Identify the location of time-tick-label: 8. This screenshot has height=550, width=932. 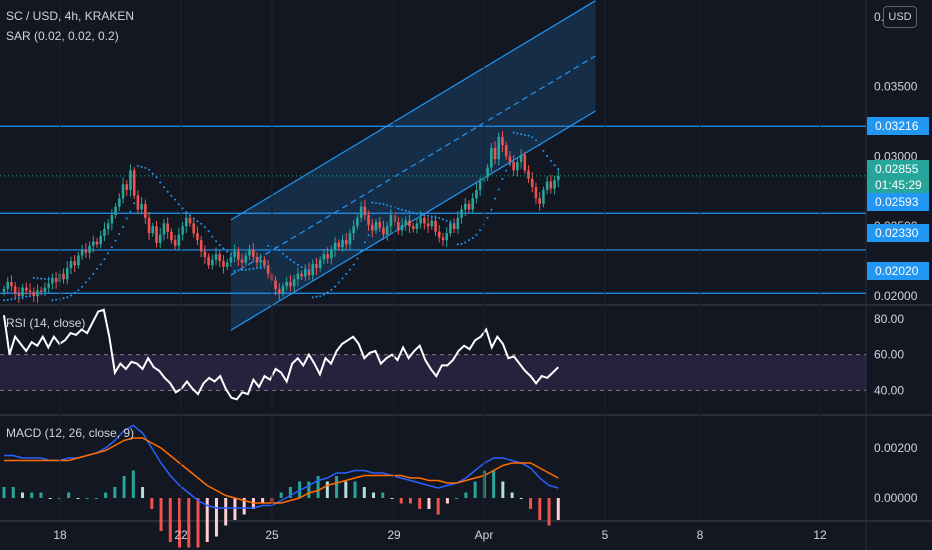
(700, 535).